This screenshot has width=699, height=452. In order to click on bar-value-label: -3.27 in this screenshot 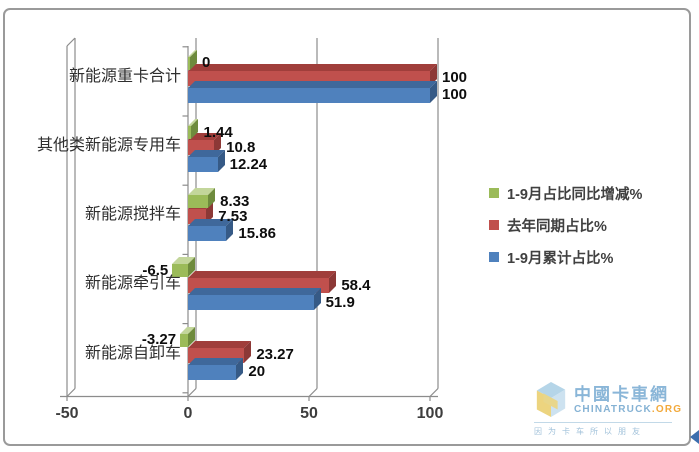, I will do `click(159, 340)`.